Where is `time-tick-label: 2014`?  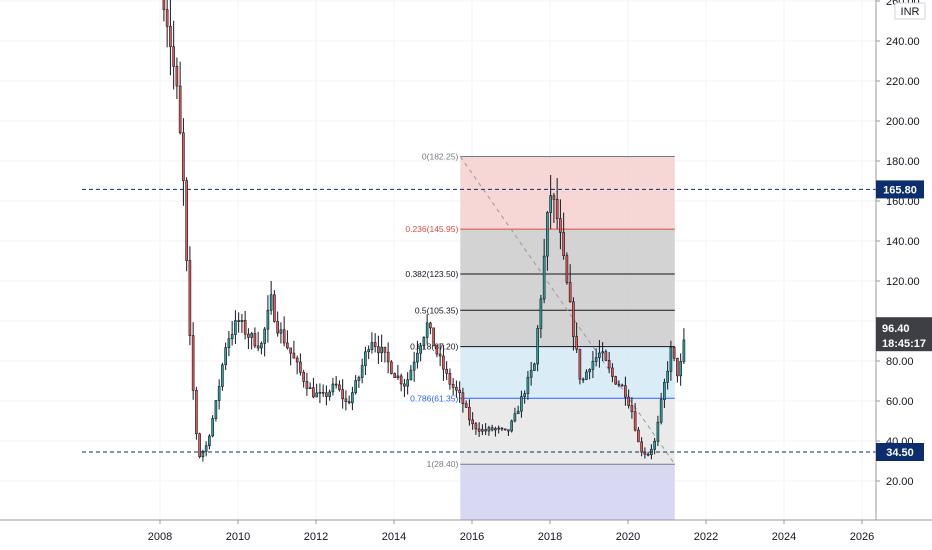 time-tick-label: 2014 is located at coordinates (394, 537).